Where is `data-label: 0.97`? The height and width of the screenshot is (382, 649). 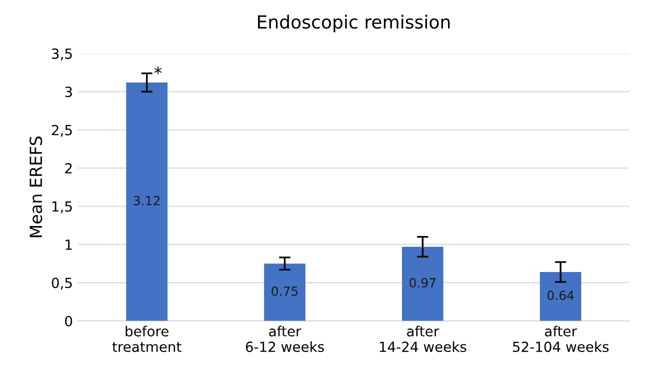 data-label: 0.97 is located at coordinates (423, 283).